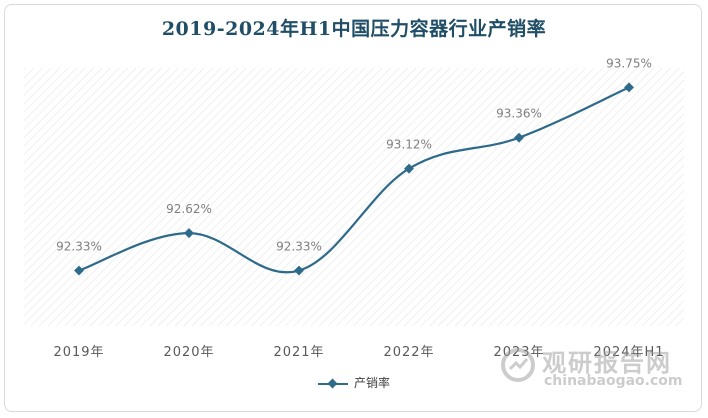 The width and height of the screenshot is (708, 418). Describe the element at coordinates (408, 352) in the screenshot. I see `x-tick-label: 2022年` at that location.